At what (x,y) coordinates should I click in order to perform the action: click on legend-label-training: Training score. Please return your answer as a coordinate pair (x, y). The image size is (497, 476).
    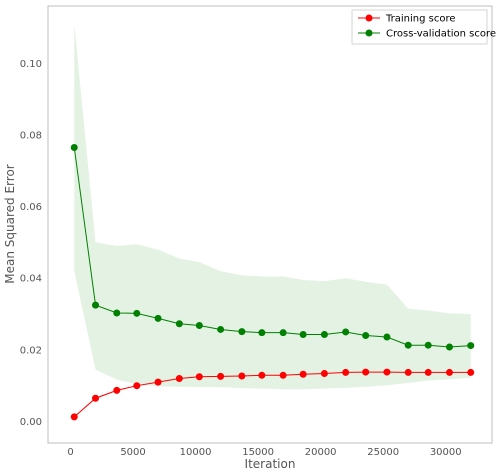
    Looking at the image, I should click on (420, 19).